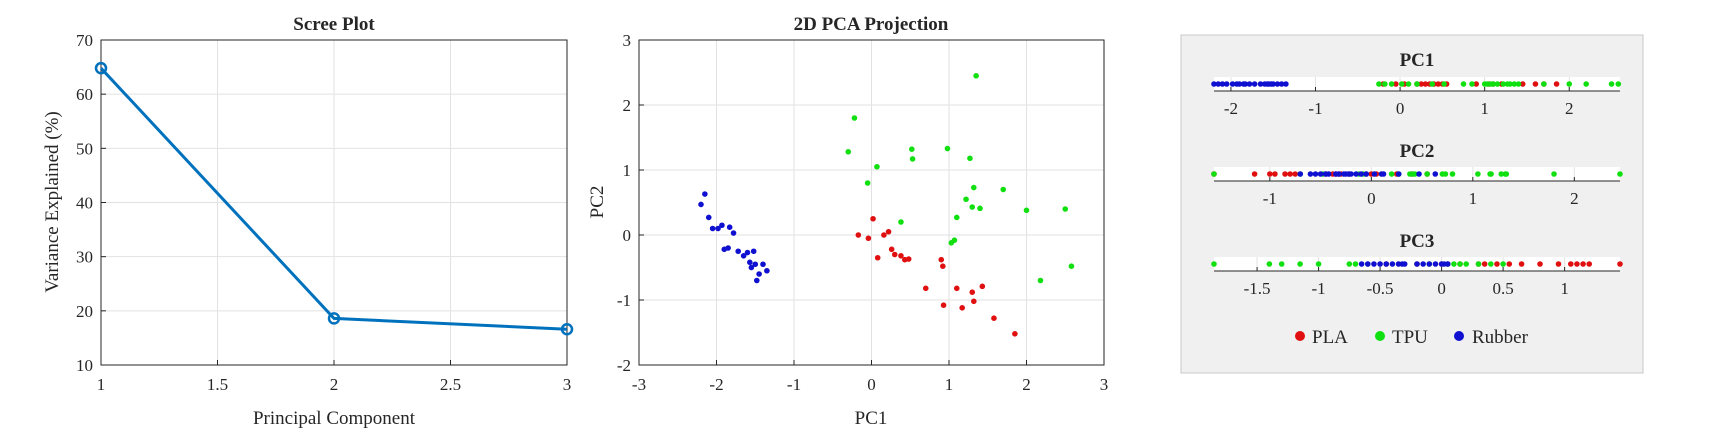 The height and width of the screenshot is (432, 1728). Describe the element at coordinates (624, 300) in the screenshot. I see `pca-ytick-label: -1` at that location.